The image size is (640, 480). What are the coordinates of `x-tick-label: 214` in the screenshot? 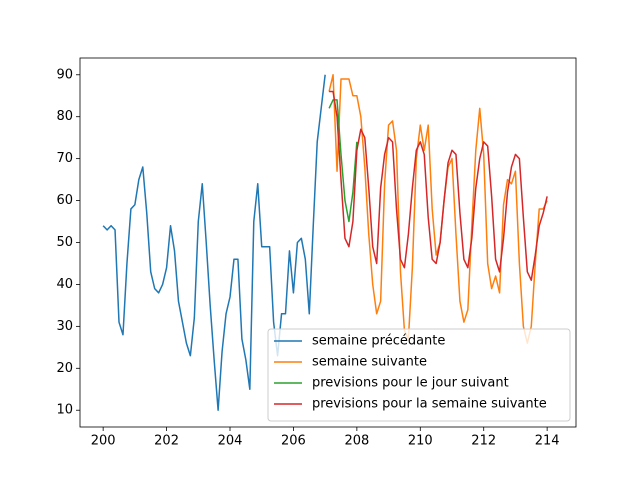 It's located at (547, 441).